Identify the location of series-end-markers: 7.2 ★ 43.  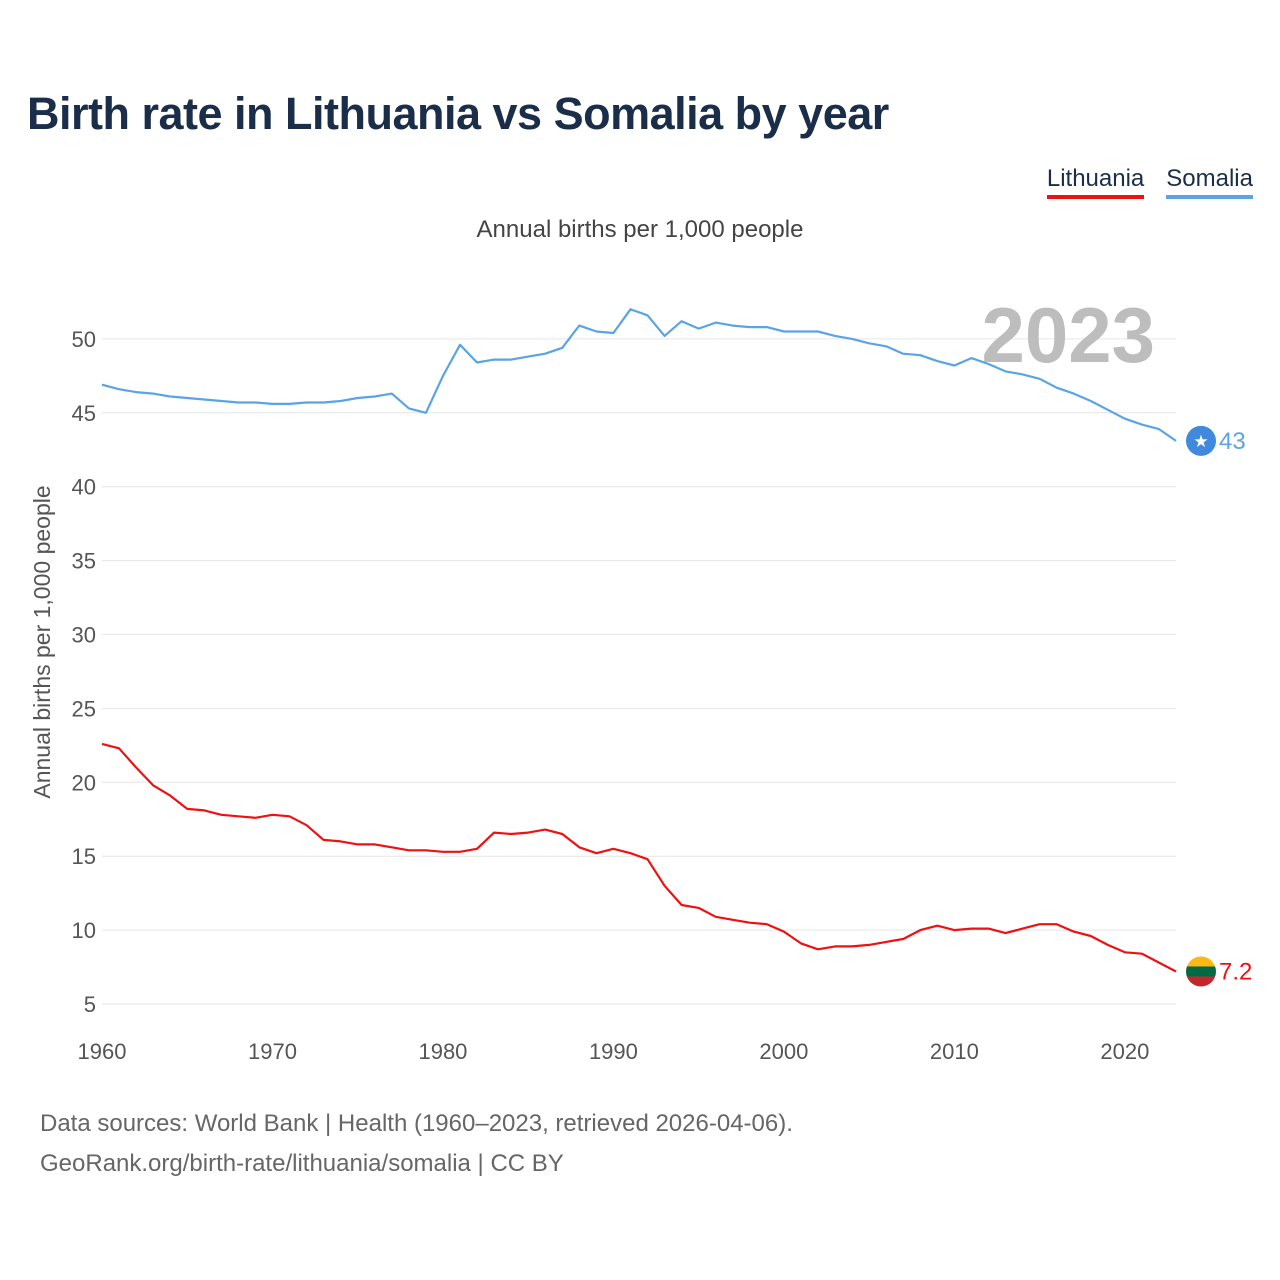
(1219, 706).